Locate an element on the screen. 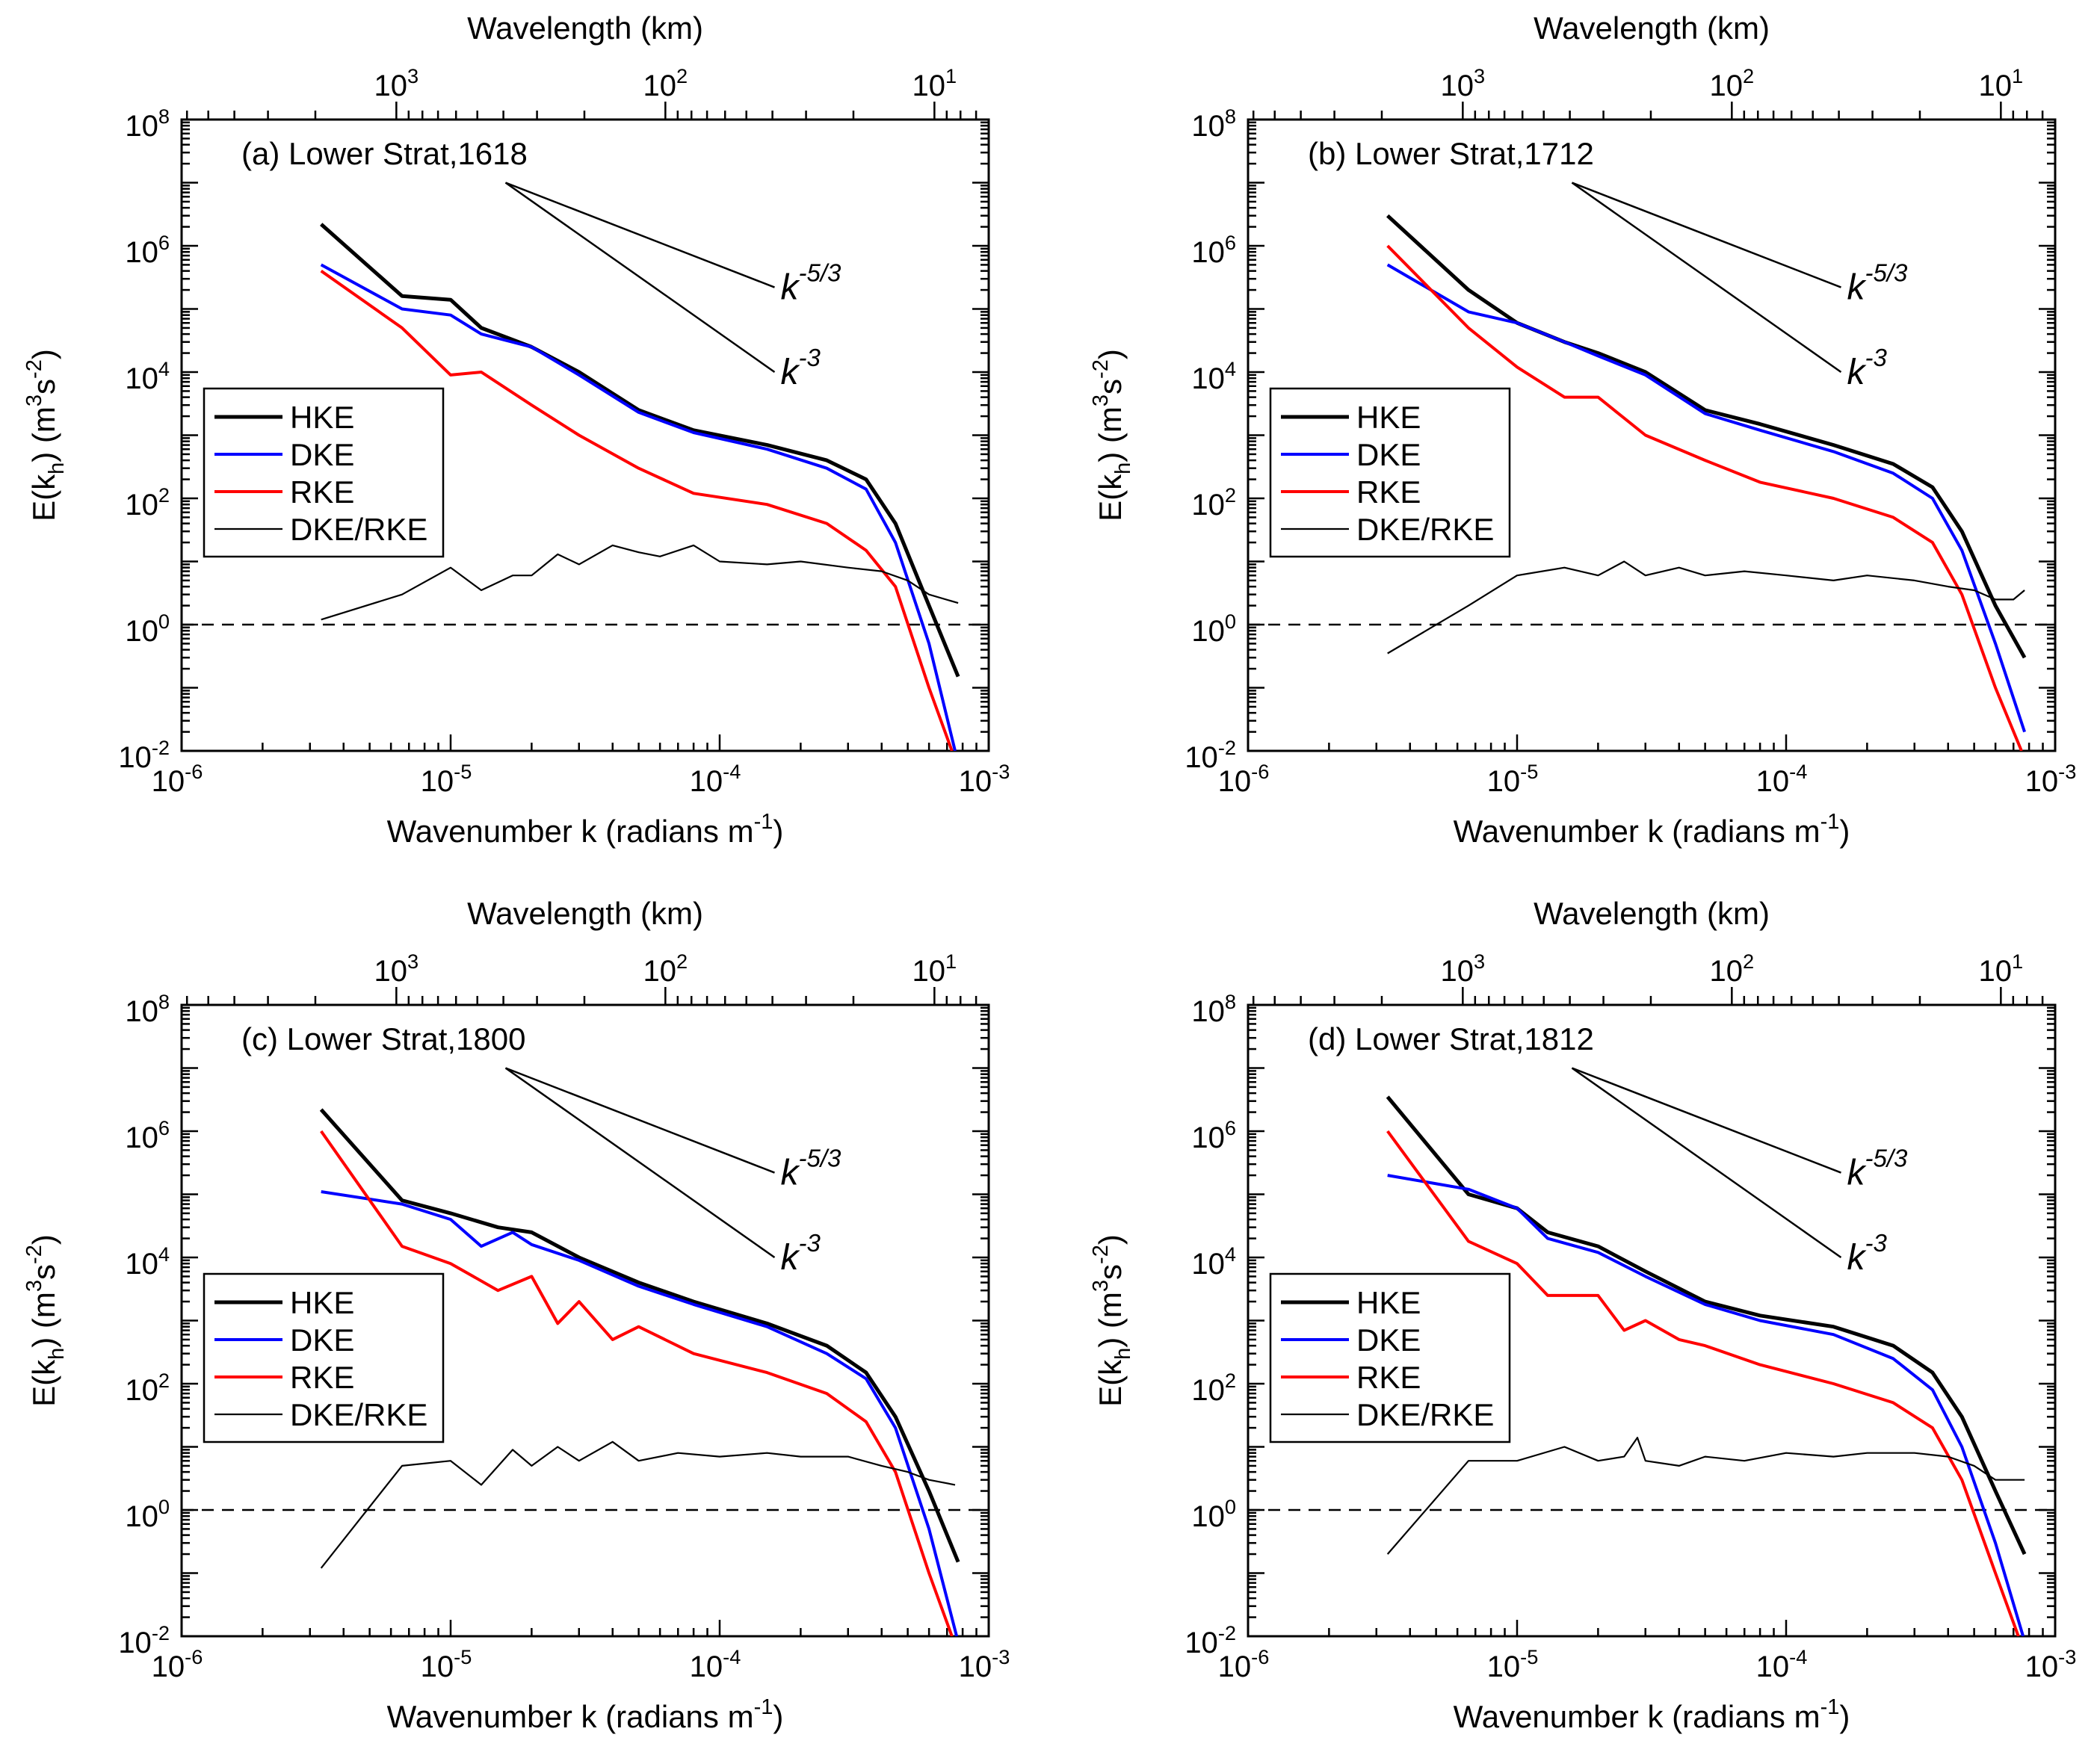  panel-label: (c) Lower Strat,1800 is located at coordinates (383, 1038).